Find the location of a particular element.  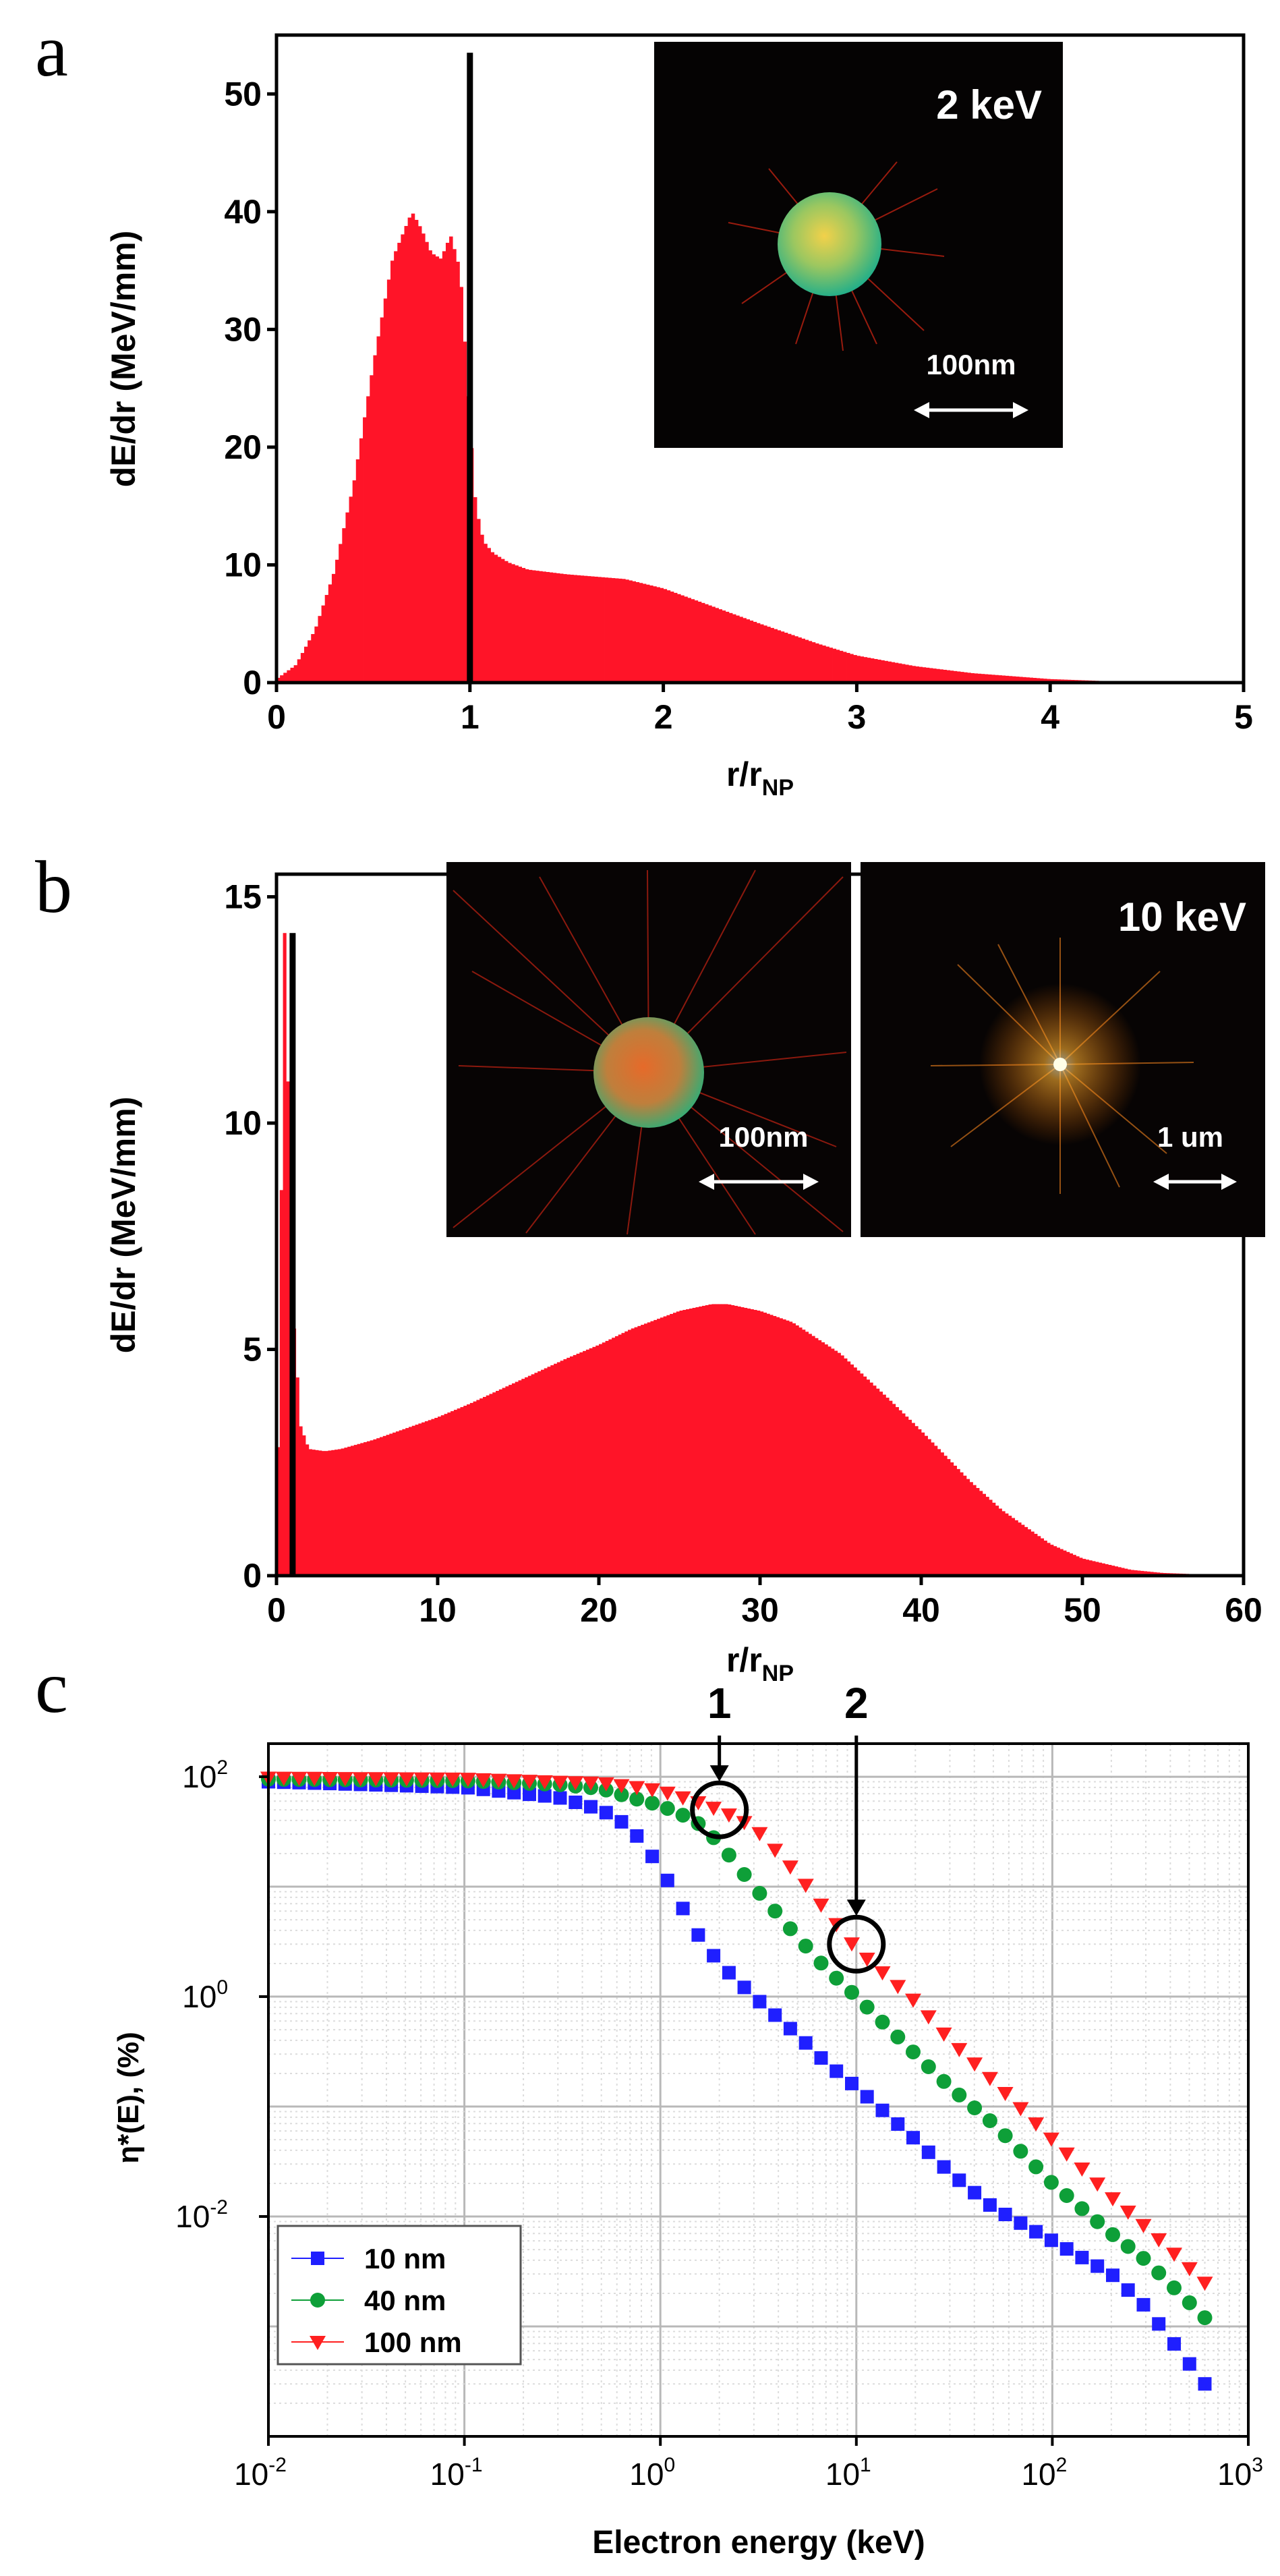

x-tick-label: 60 is located at coordinates (1243, 1610).